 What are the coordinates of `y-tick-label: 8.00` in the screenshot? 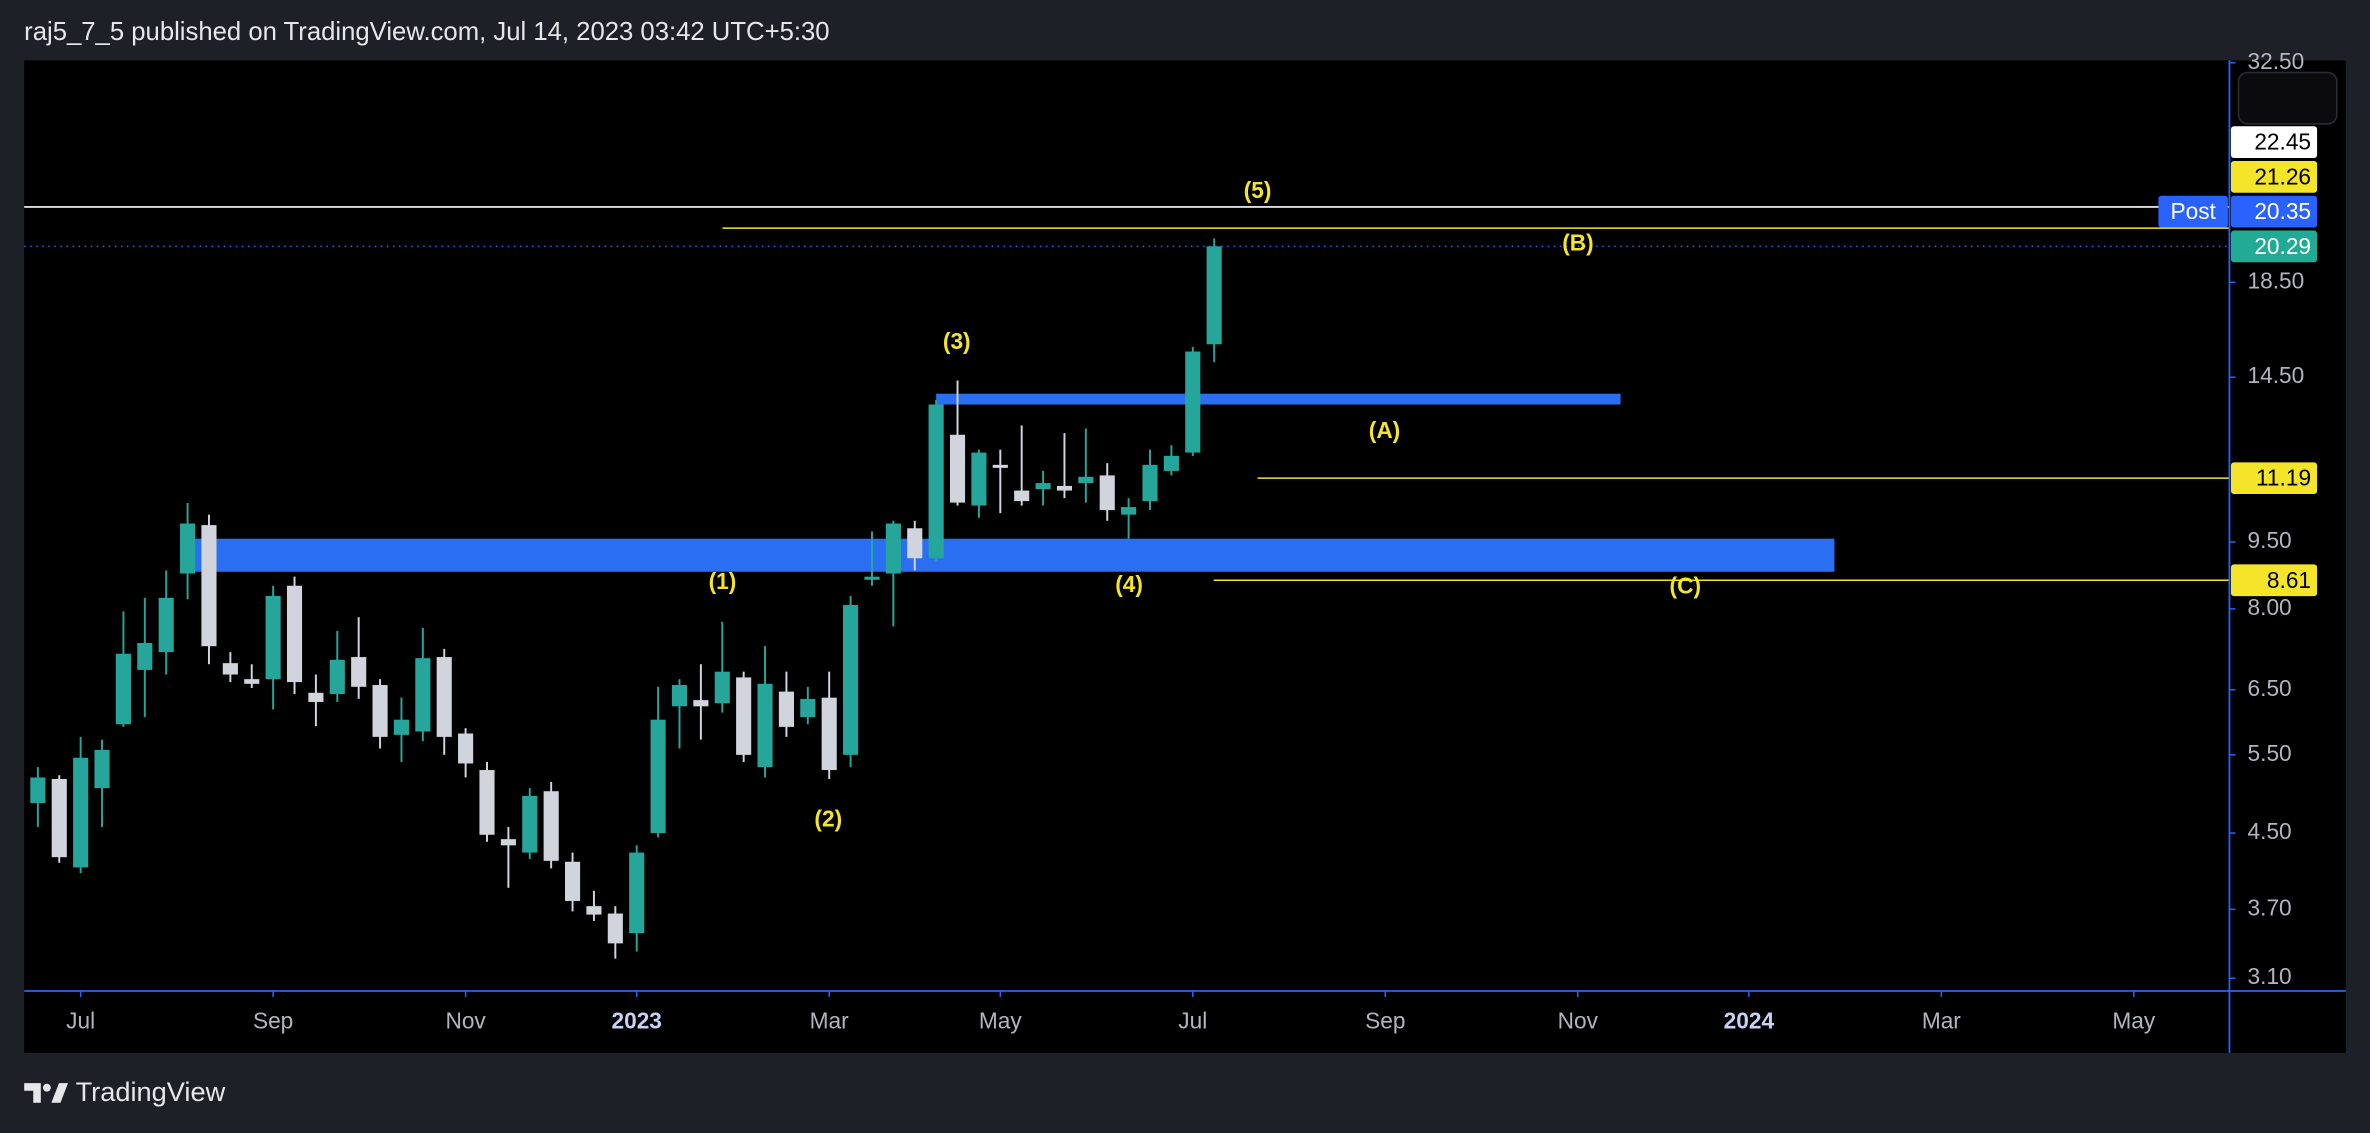 It's located at (2270, 607).